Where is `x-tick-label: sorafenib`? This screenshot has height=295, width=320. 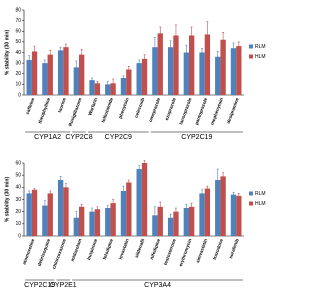 x-tick-label: sorafenib is located at coordinates (234, 248).